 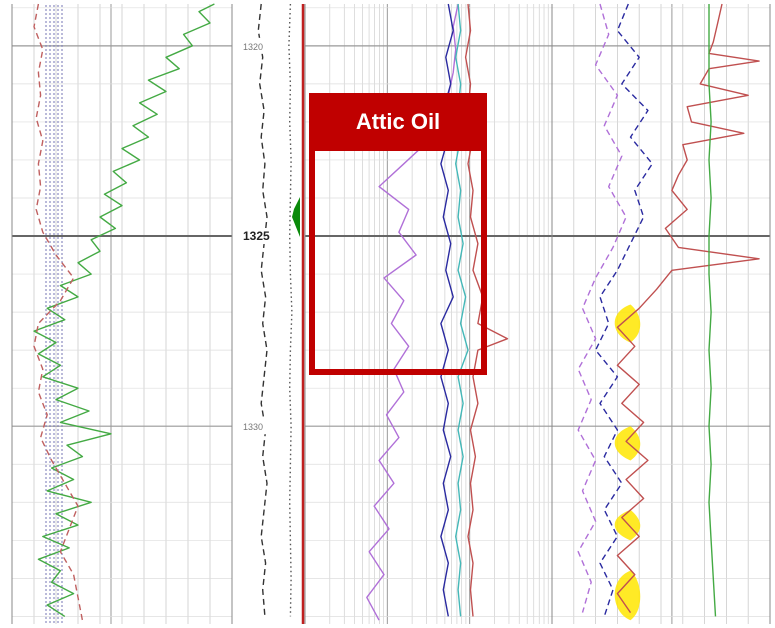 I want to click on depth-label: 1325, so click(x=256, y=236).